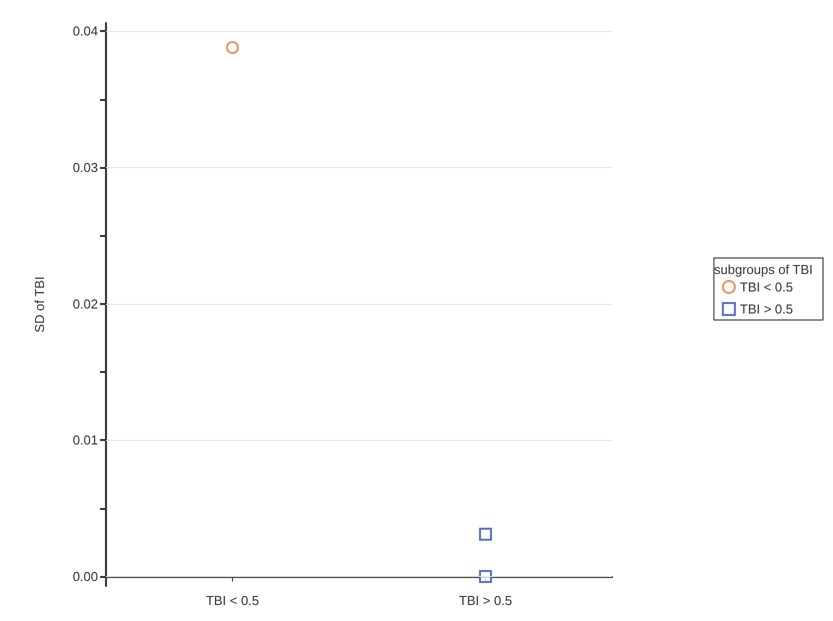  What do you see at coordinates (85, 167) in the screenshot?
I see `y-tick-label: 0.03` at bounding box center [85, 167].